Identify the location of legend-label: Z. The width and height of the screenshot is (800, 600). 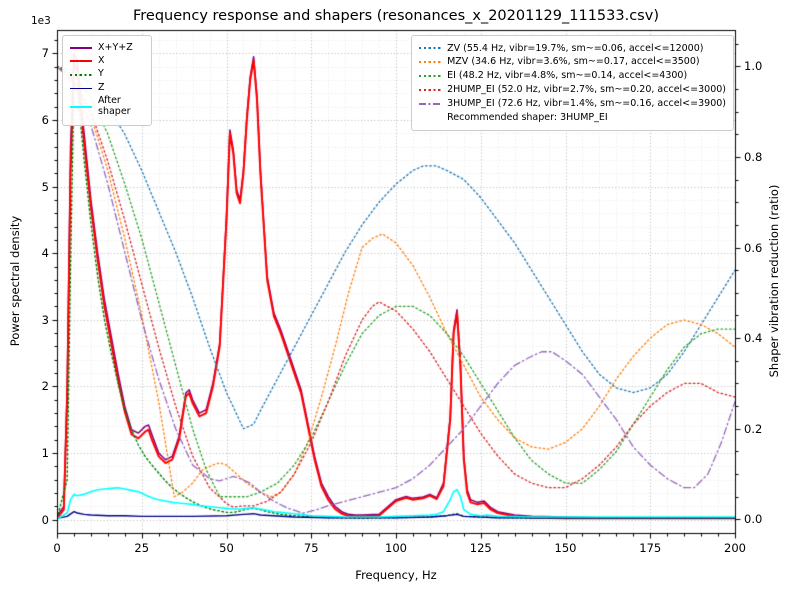
(101, 87).